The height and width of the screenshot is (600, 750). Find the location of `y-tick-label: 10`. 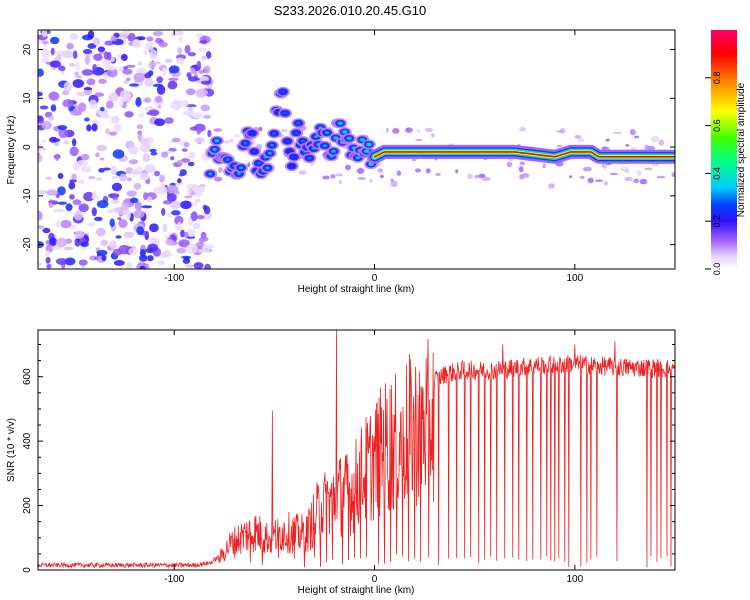

y-tick-label: 10 is located at coordinates (27, 98).